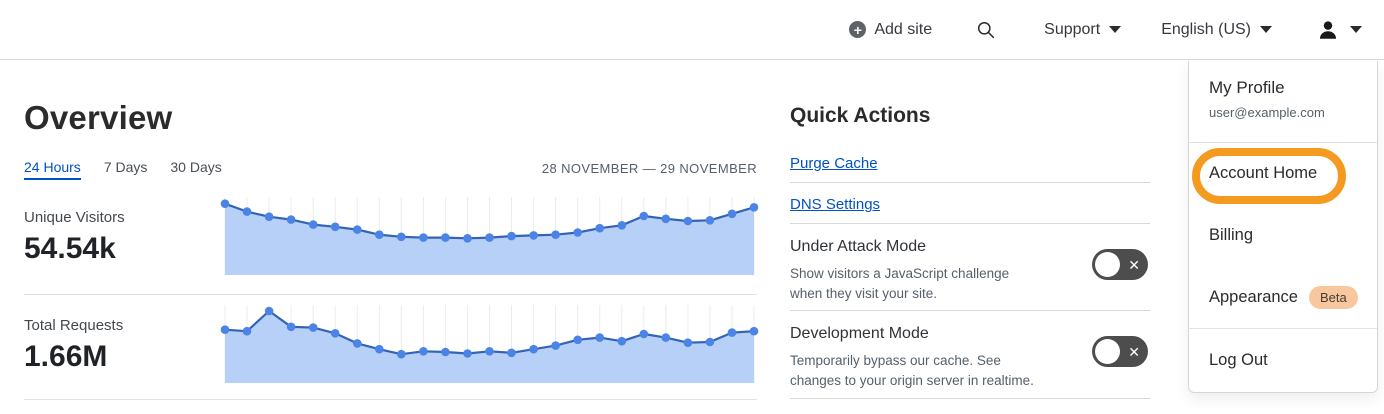 The image size is (1384, 414). I want to click on under-attack-mode-title: Under Attack Mode, so click(858, 246).